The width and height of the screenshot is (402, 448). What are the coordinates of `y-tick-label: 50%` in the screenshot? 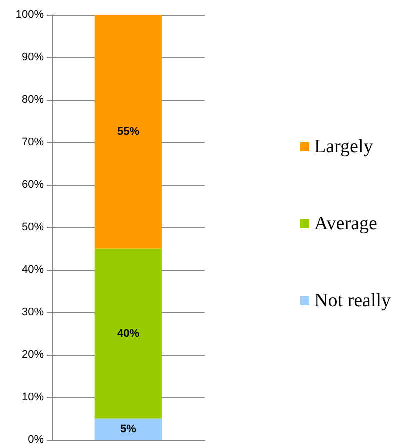 It's located at (33, 228).